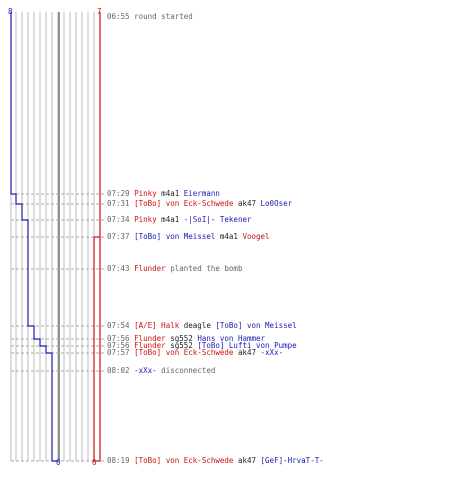  Describe the element at coordinates (97, 237) in the screenshot. I see `t-alive-line` at that location.